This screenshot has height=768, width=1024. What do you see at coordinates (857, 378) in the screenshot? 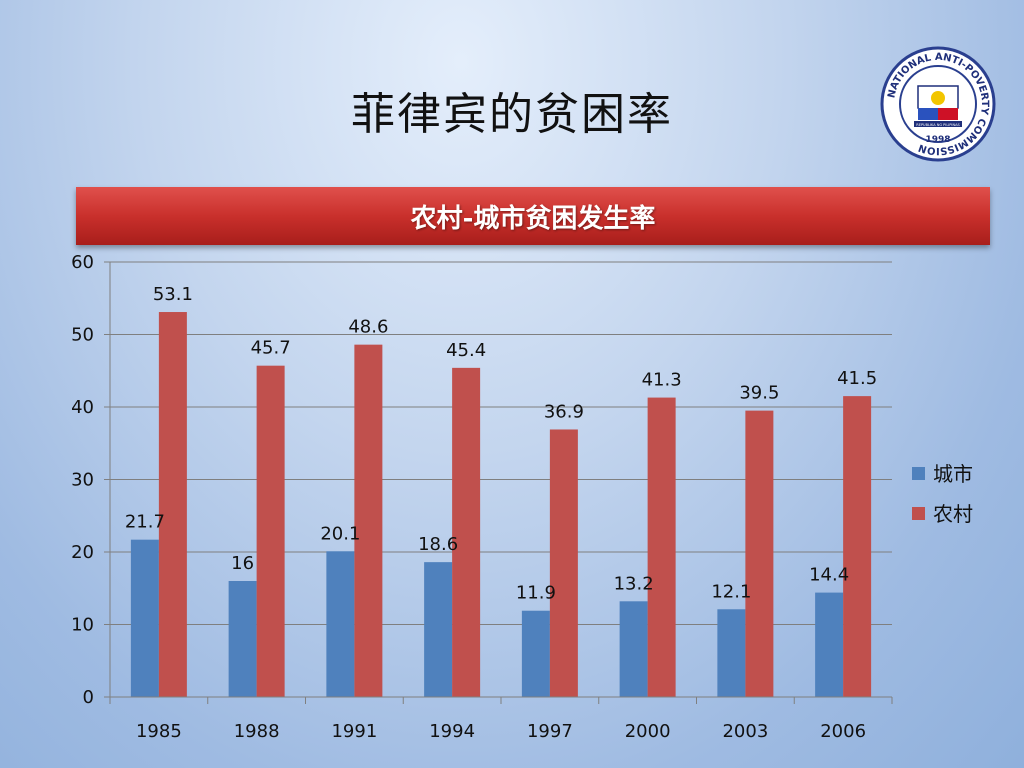
I see `data-label: 41.5` at bounding box center [857, 378].